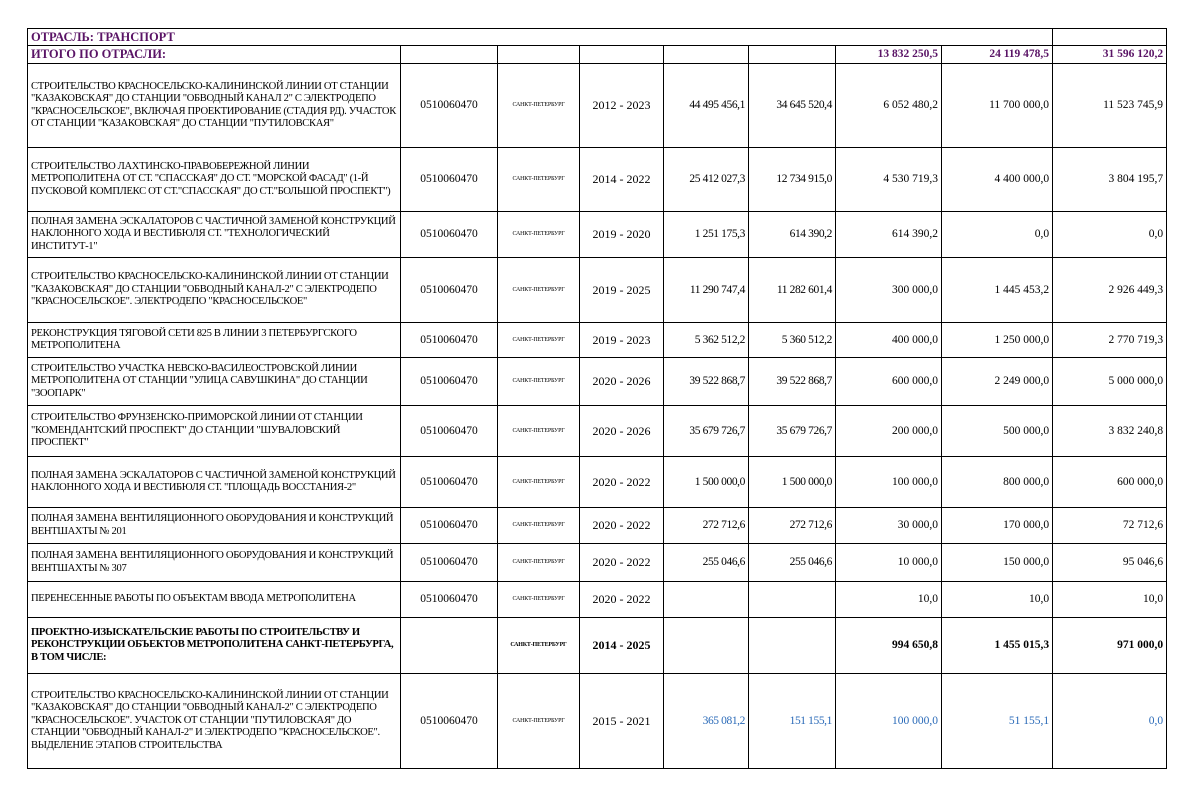 This screenshot has width=1196, height=790. Describe the element at coordinates (621, 721) in the screenshot. I see `years-period: 2015 - 2021` at that location.